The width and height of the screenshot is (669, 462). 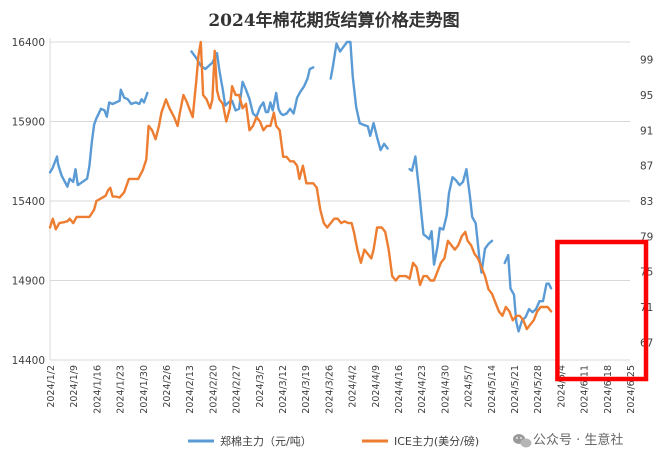 I want to click on x-tick-label: 2024/6/4, so click(x=561, y=386).